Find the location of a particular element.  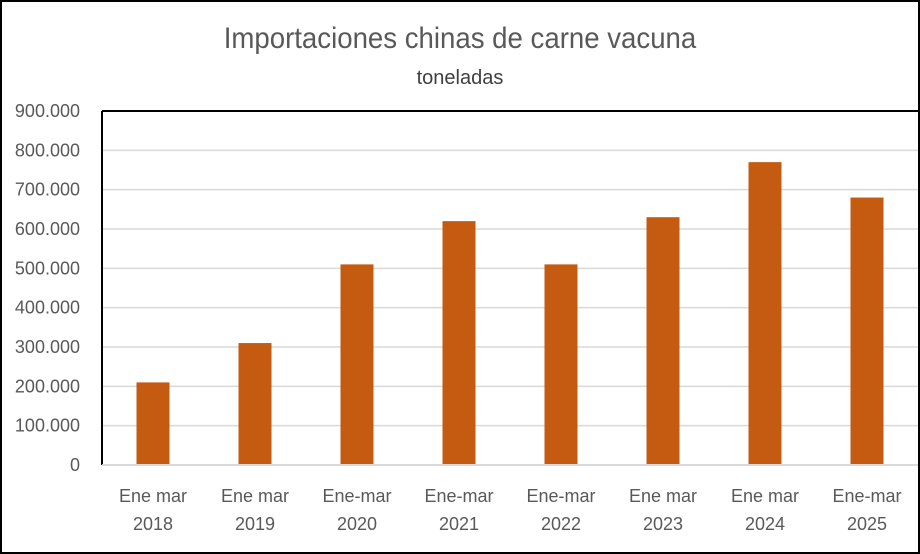

y-tick-label: 400.000 is located at coordinates (47, 308).